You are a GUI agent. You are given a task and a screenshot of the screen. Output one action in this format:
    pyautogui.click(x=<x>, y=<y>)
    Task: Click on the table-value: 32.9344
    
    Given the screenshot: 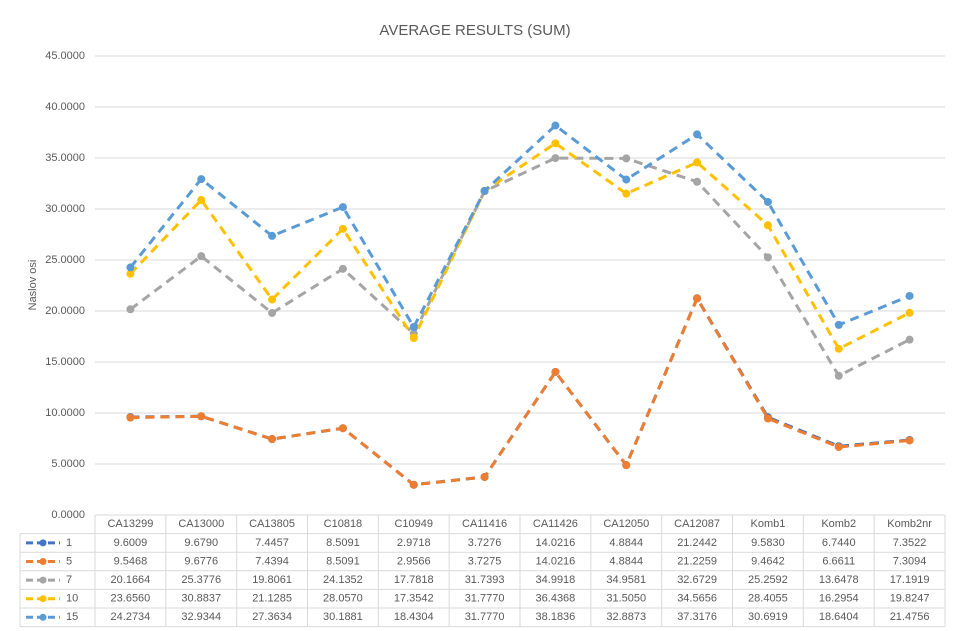 What is the action you would take?
    pyautogui.click(x=201, y=617)
    